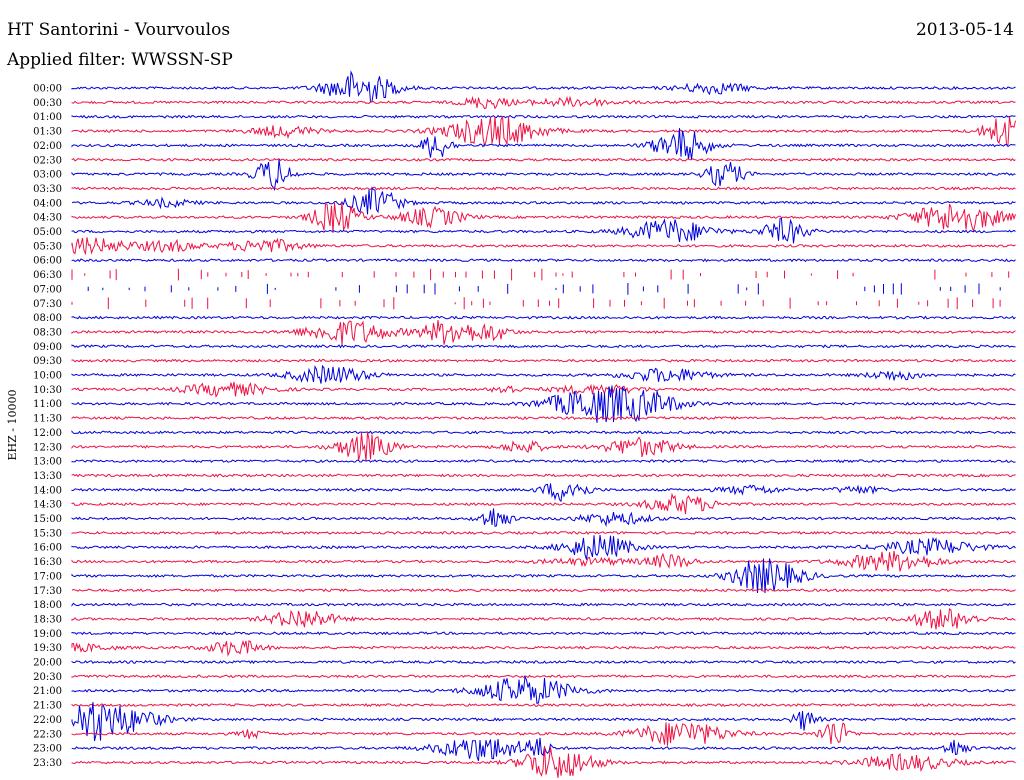  Describe the element at coordinates (47, 160) in the screenshot. I see `time-label: 02:30` at that location.